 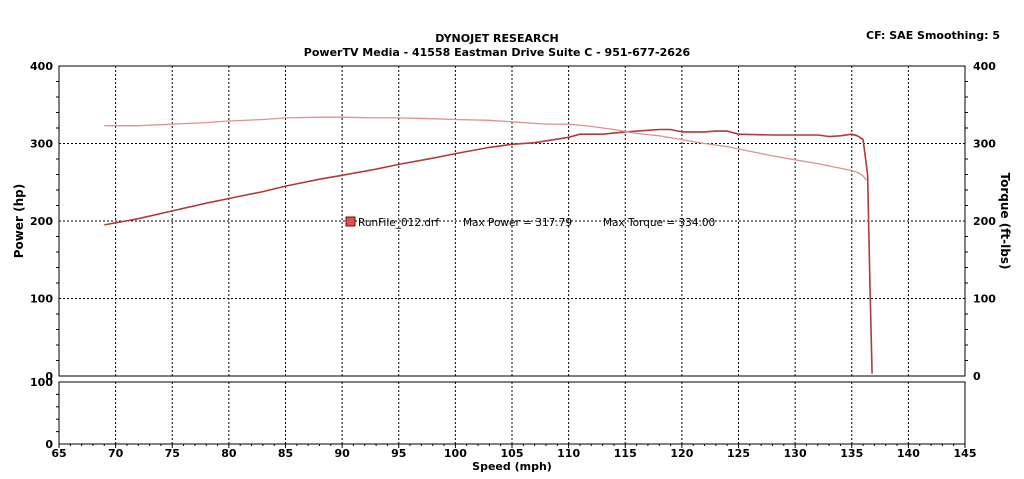 I want to click on y-tick-label-right: 100, so click(x=984, y=299).